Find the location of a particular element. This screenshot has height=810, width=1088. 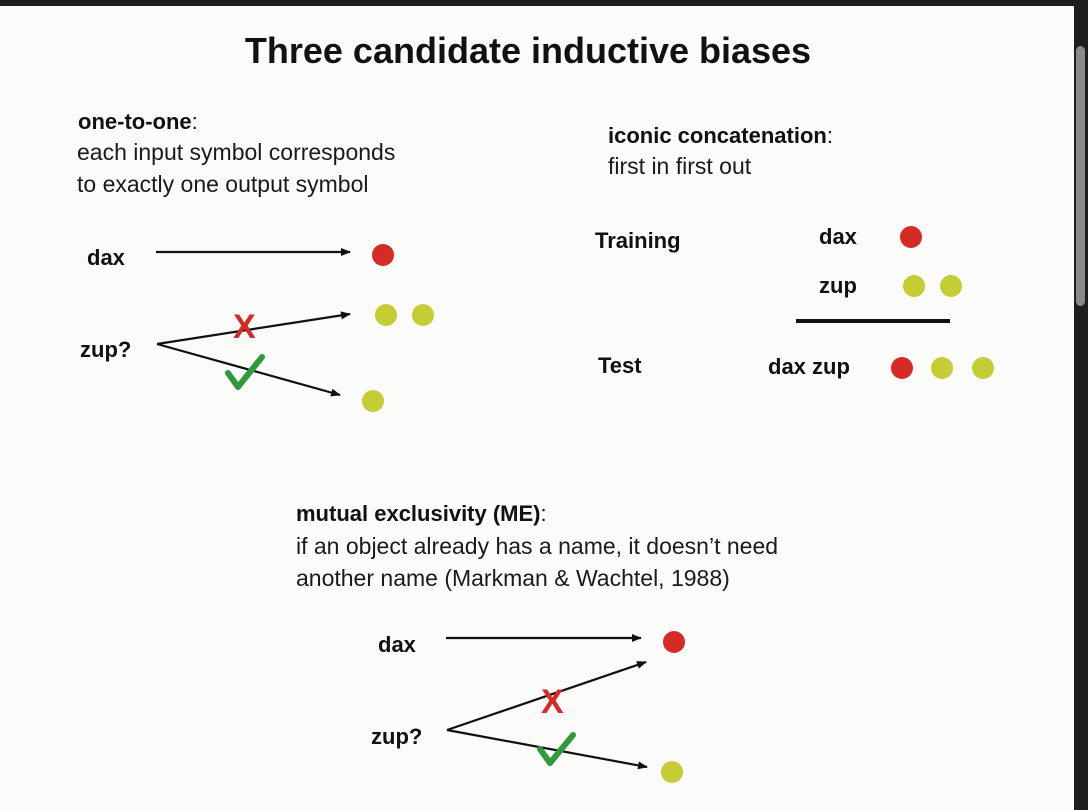

one-to-one-word-zup: zup? is located at coordinates (106, 349).